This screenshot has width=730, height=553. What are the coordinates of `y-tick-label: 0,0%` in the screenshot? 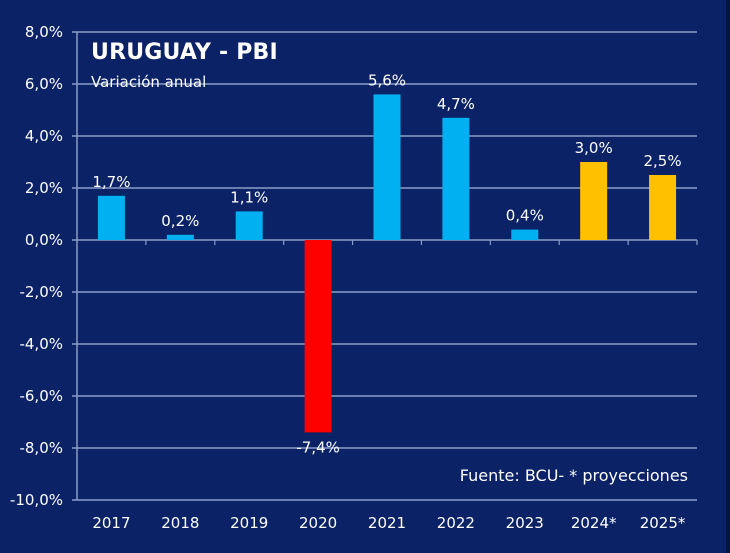 It's located at (44, 240).